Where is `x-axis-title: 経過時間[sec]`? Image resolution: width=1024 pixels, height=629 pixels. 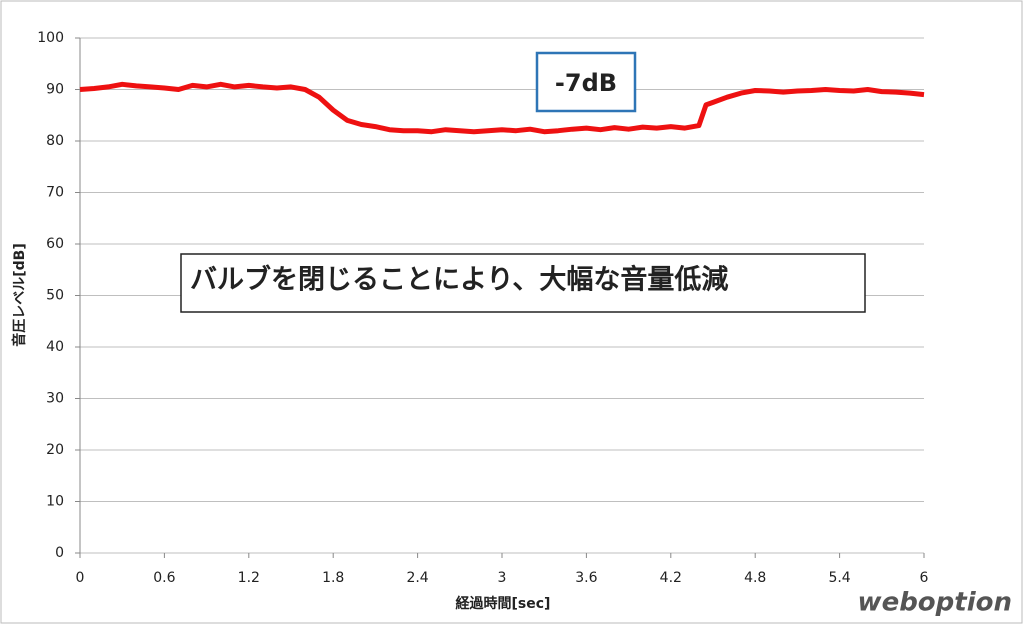 x-axis-title: 経過時間[sec] is located at coordinates (503, 603).